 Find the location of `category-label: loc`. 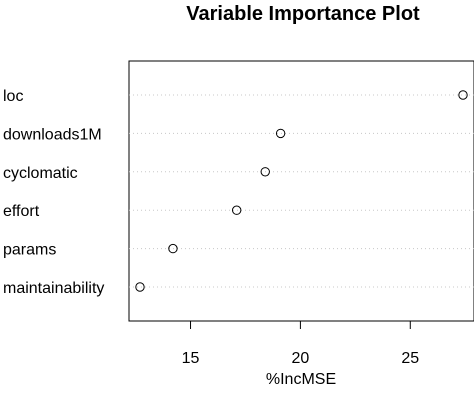

category-label: loc is located at coordinates (13, 96).